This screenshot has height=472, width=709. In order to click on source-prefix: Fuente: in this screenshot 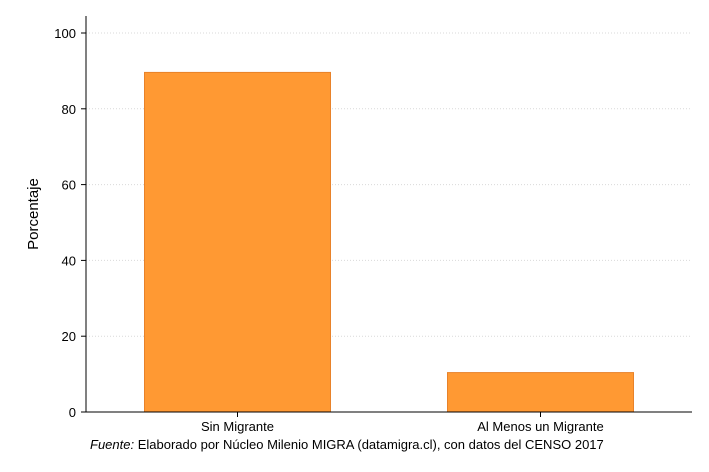, I will do `click(112, 444)`.